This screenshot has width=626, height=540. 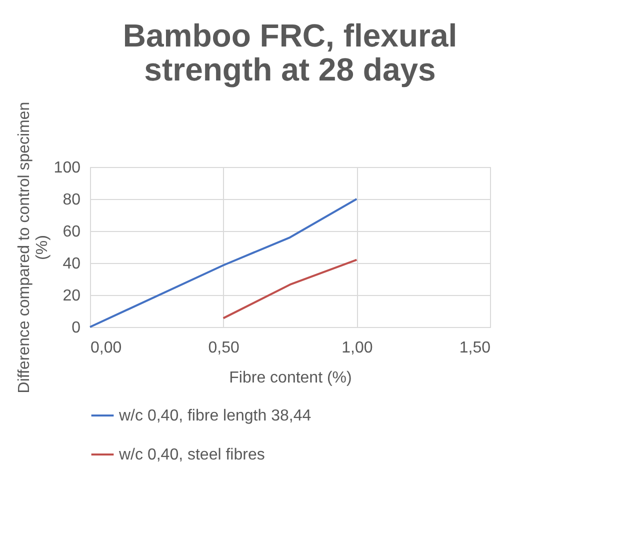 What do you see at coordinates (33, 248) in the screenshot?
I see `y-axis-title: Difference compared to control specimen (%)` at bounding box center [33, 248].